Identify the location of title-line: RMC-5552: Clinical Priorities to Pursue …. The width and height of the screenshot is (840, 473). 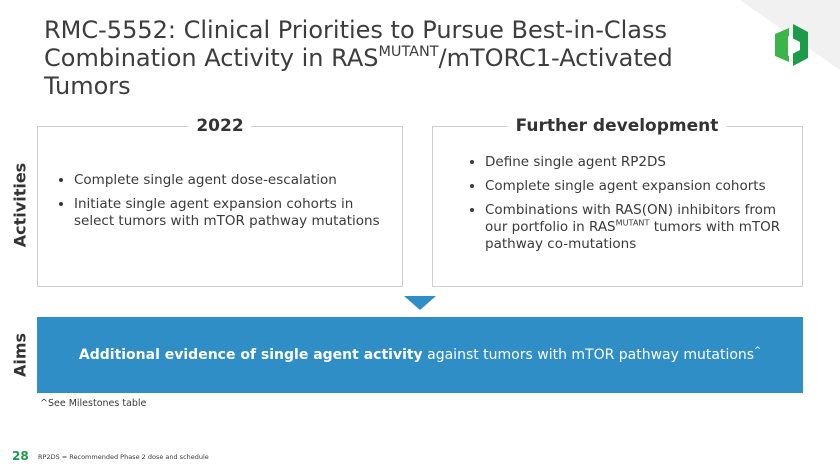
(355, 30).